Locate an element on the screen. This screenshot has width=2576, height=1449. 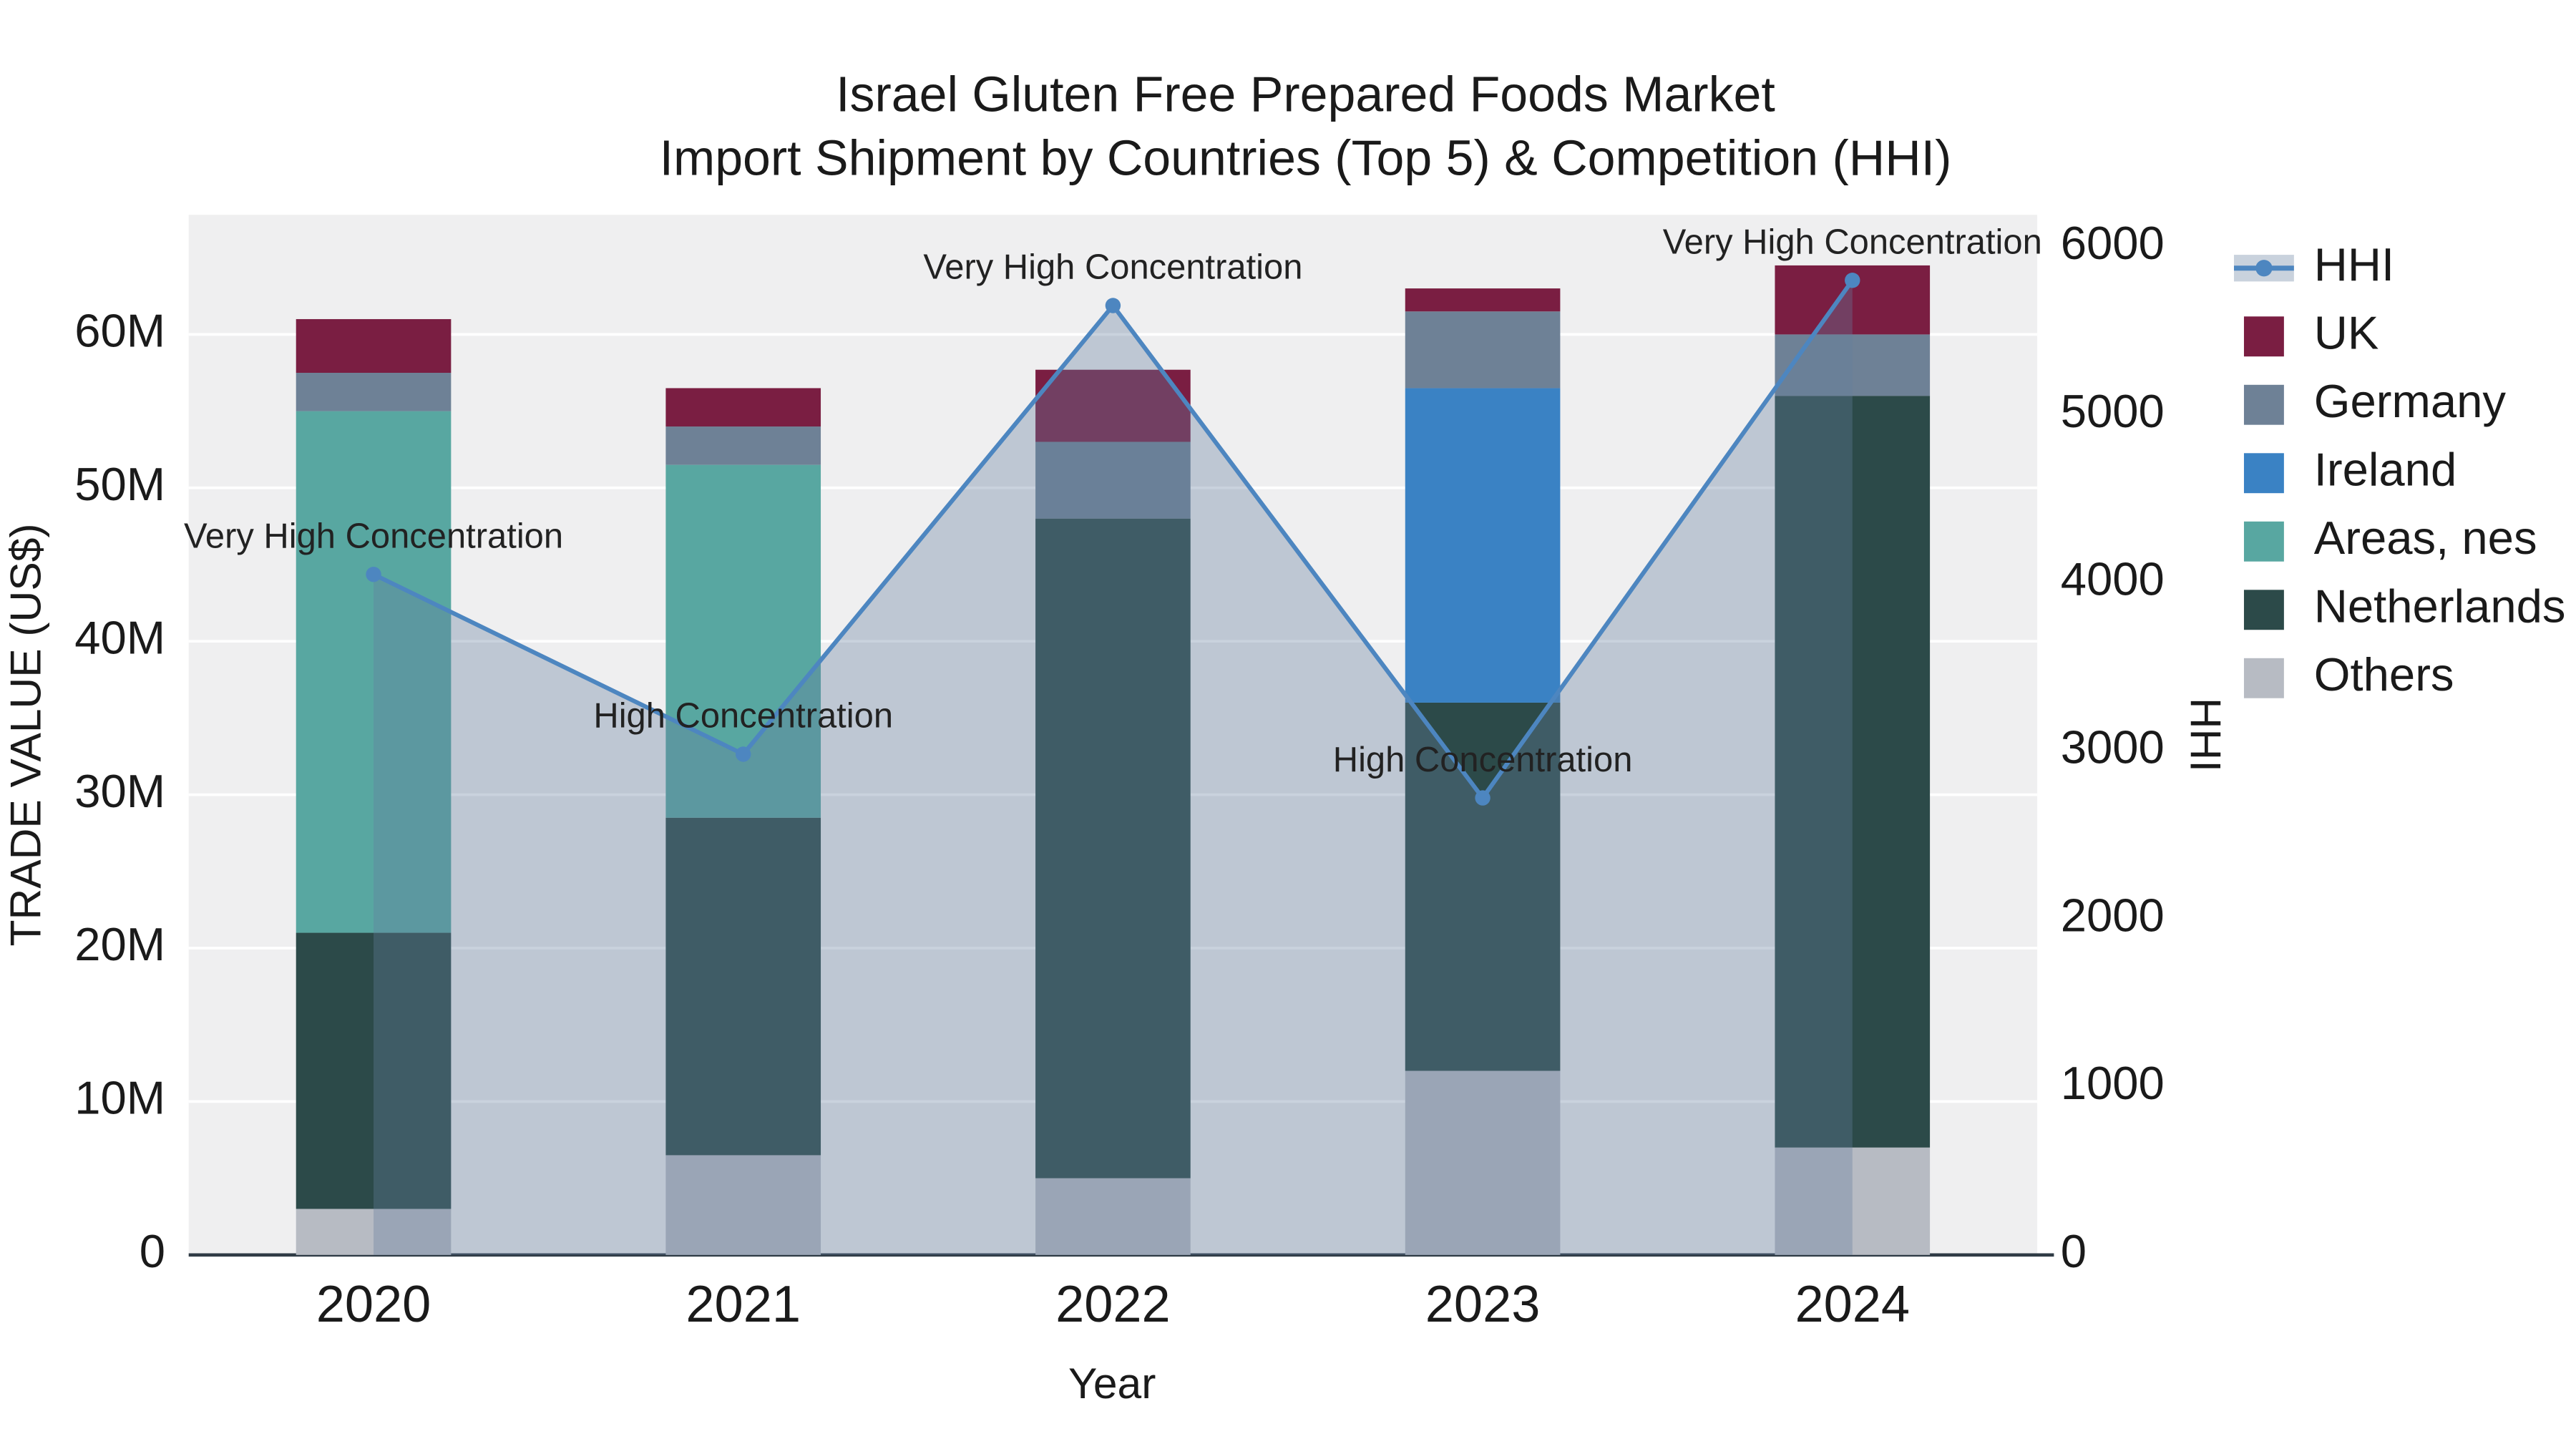
right-tick-5000: 5000 is located at coordinates (2113, 410).